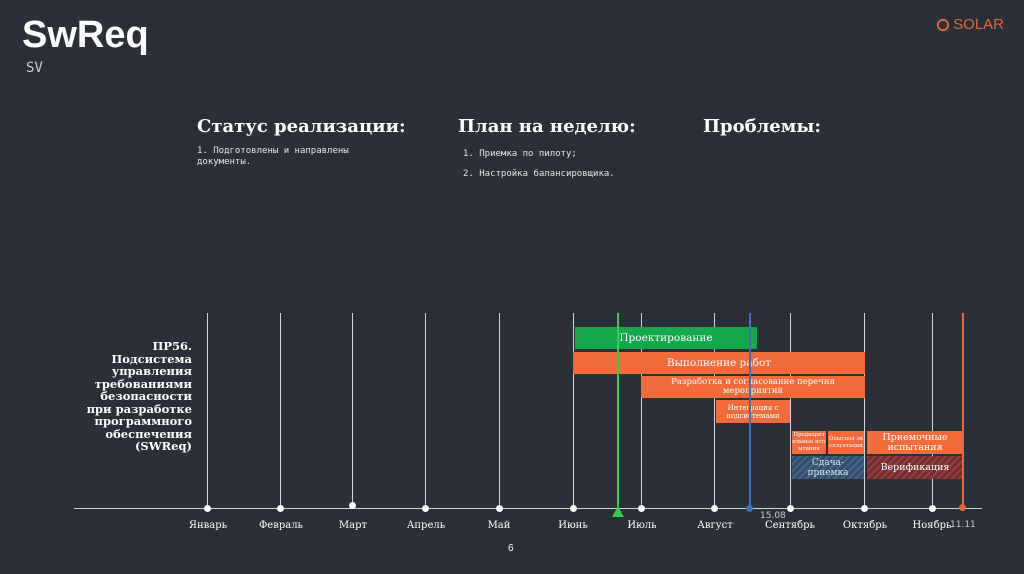 The image size is (1024, 574). What do you see at coordinates (773, 516) in the screenshot?
I see `milestone-date-blue: 15.08` at bounding box center [773, 516].